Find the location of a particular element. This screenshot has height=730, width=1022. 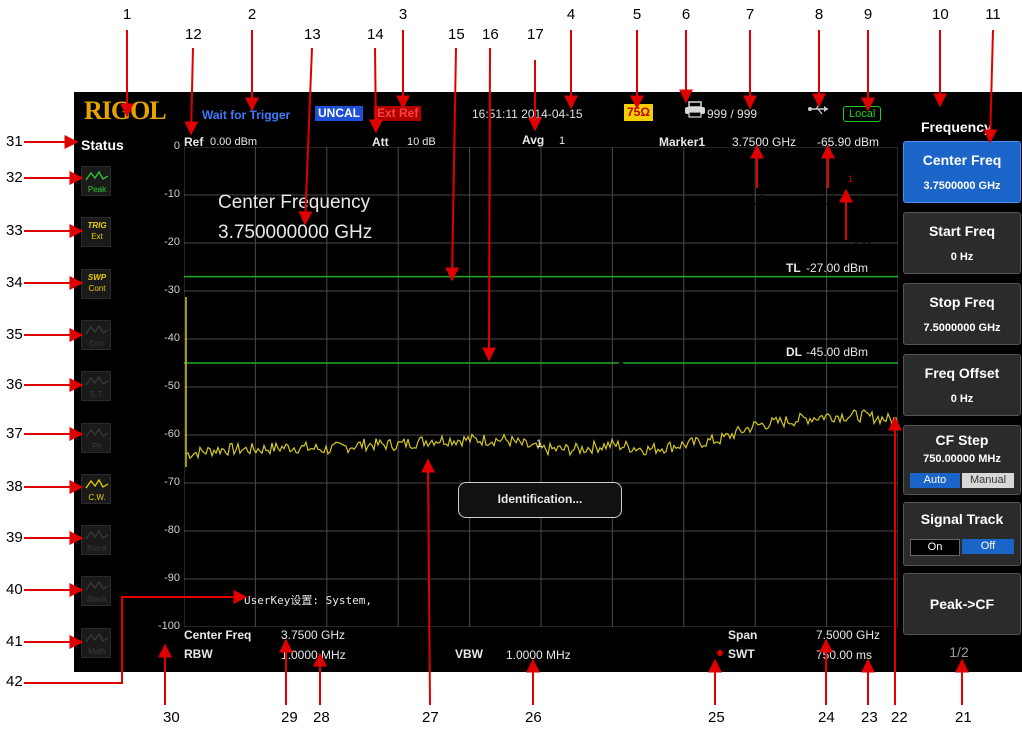

callout-number-32: 32 is located at coordinates (14, 177).